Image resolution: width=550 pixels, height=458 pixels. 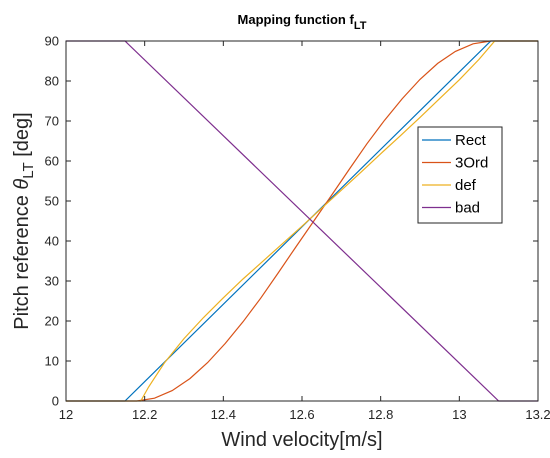 I want to click on x-tick-label: 13.2, so click(x=537, y=414).